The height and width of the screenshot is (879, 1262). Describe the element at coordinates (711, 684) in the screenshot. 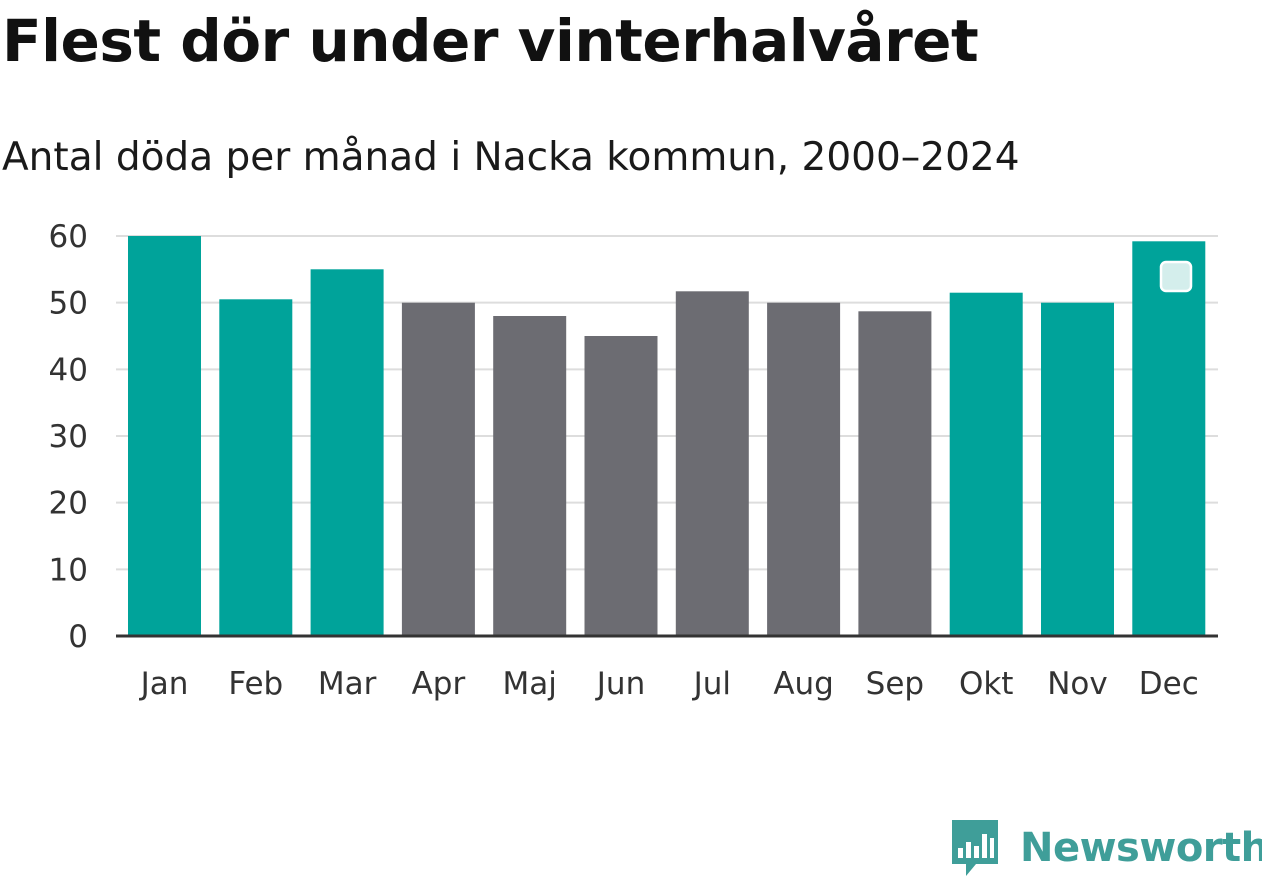

I see `x-tick-label: Jul` at that location.